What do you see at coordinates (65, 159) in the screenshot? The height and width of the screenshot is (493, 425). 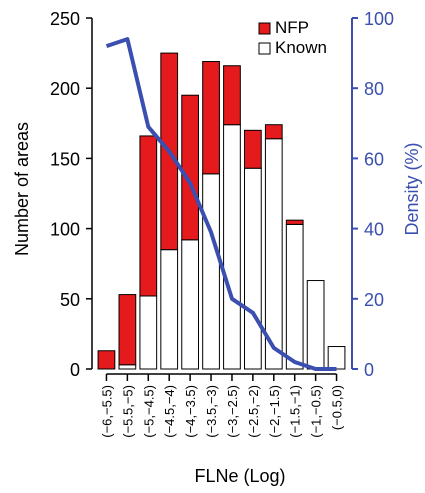 I see `y-tick-label: 150` at bounding box center [65, 159].